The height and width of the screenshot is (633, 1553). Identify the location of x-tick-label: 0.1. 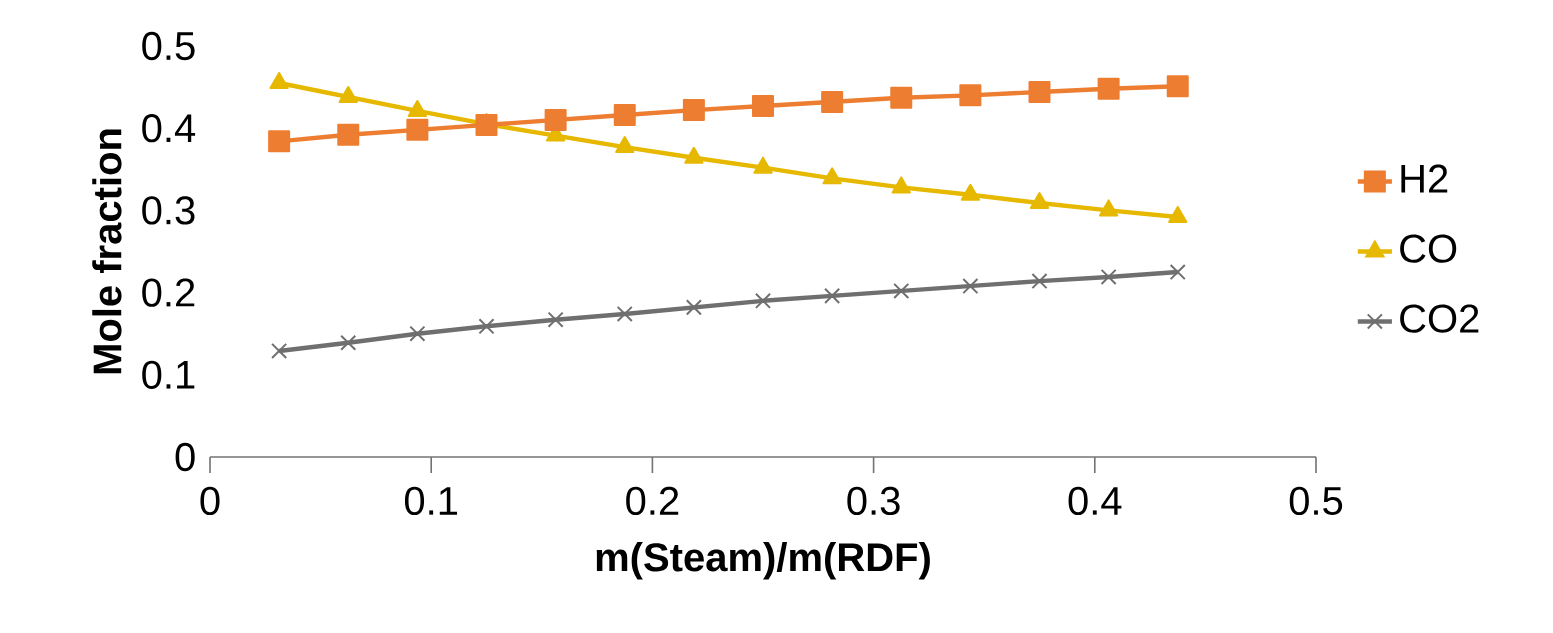
(431, 501).